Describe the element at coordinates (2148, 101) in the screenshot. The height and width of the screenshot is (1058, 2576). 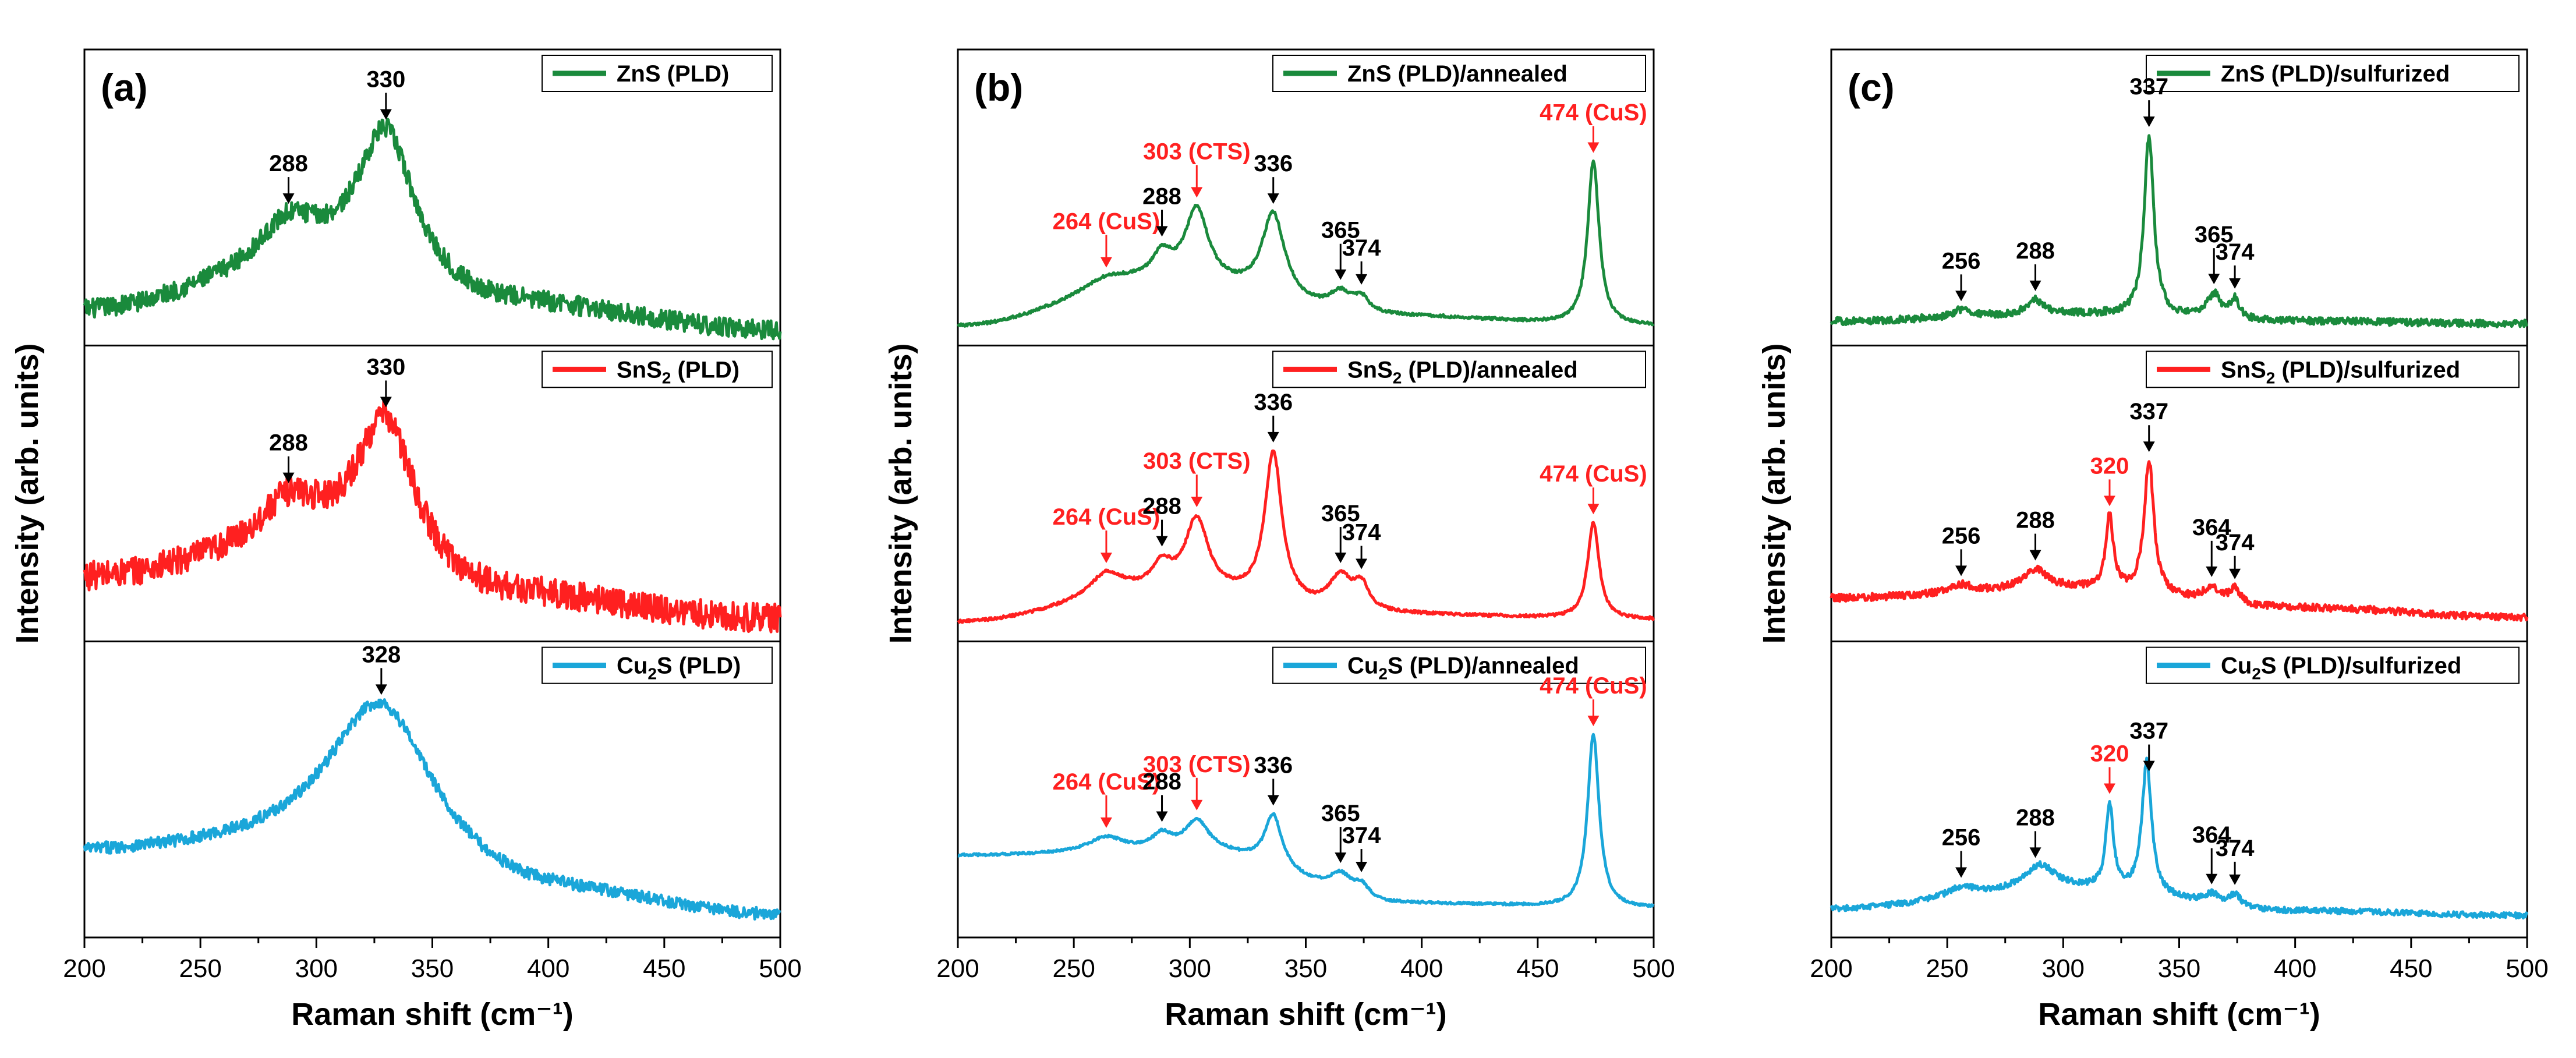
I see `peak-annotation: 337` at that location.